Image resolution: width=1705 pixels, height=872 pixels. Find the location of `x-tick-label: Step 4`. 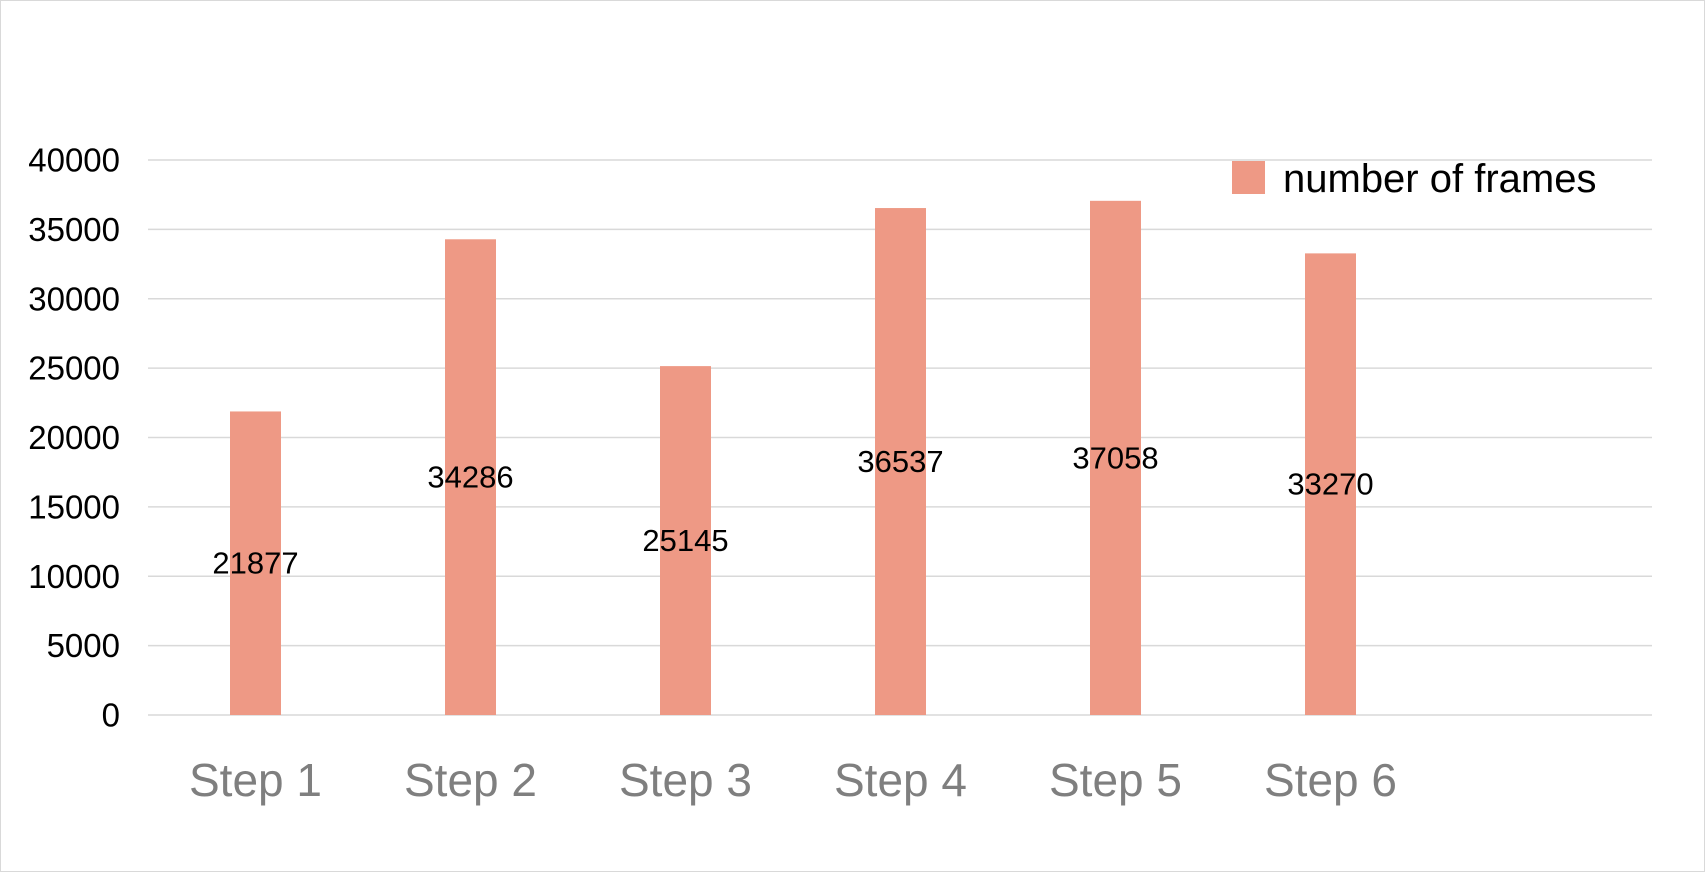

x-tick-label: Step 4 is located at coordinates (900, 780).